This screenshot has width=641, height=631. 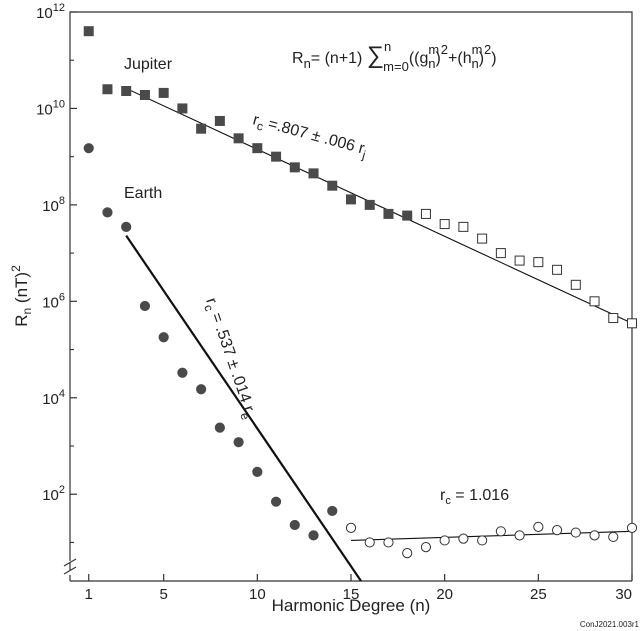 I want to click on x-tick-label: 25, so click(x=538, y=594).